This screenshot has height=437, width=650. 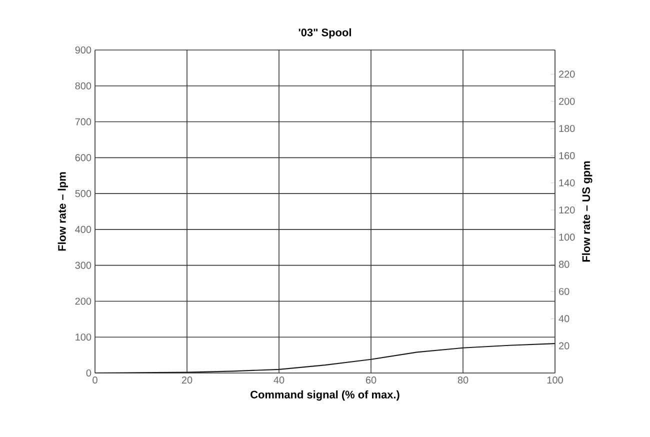 I want to click on y2-tick-label: 40, so click(x=564, y=318).